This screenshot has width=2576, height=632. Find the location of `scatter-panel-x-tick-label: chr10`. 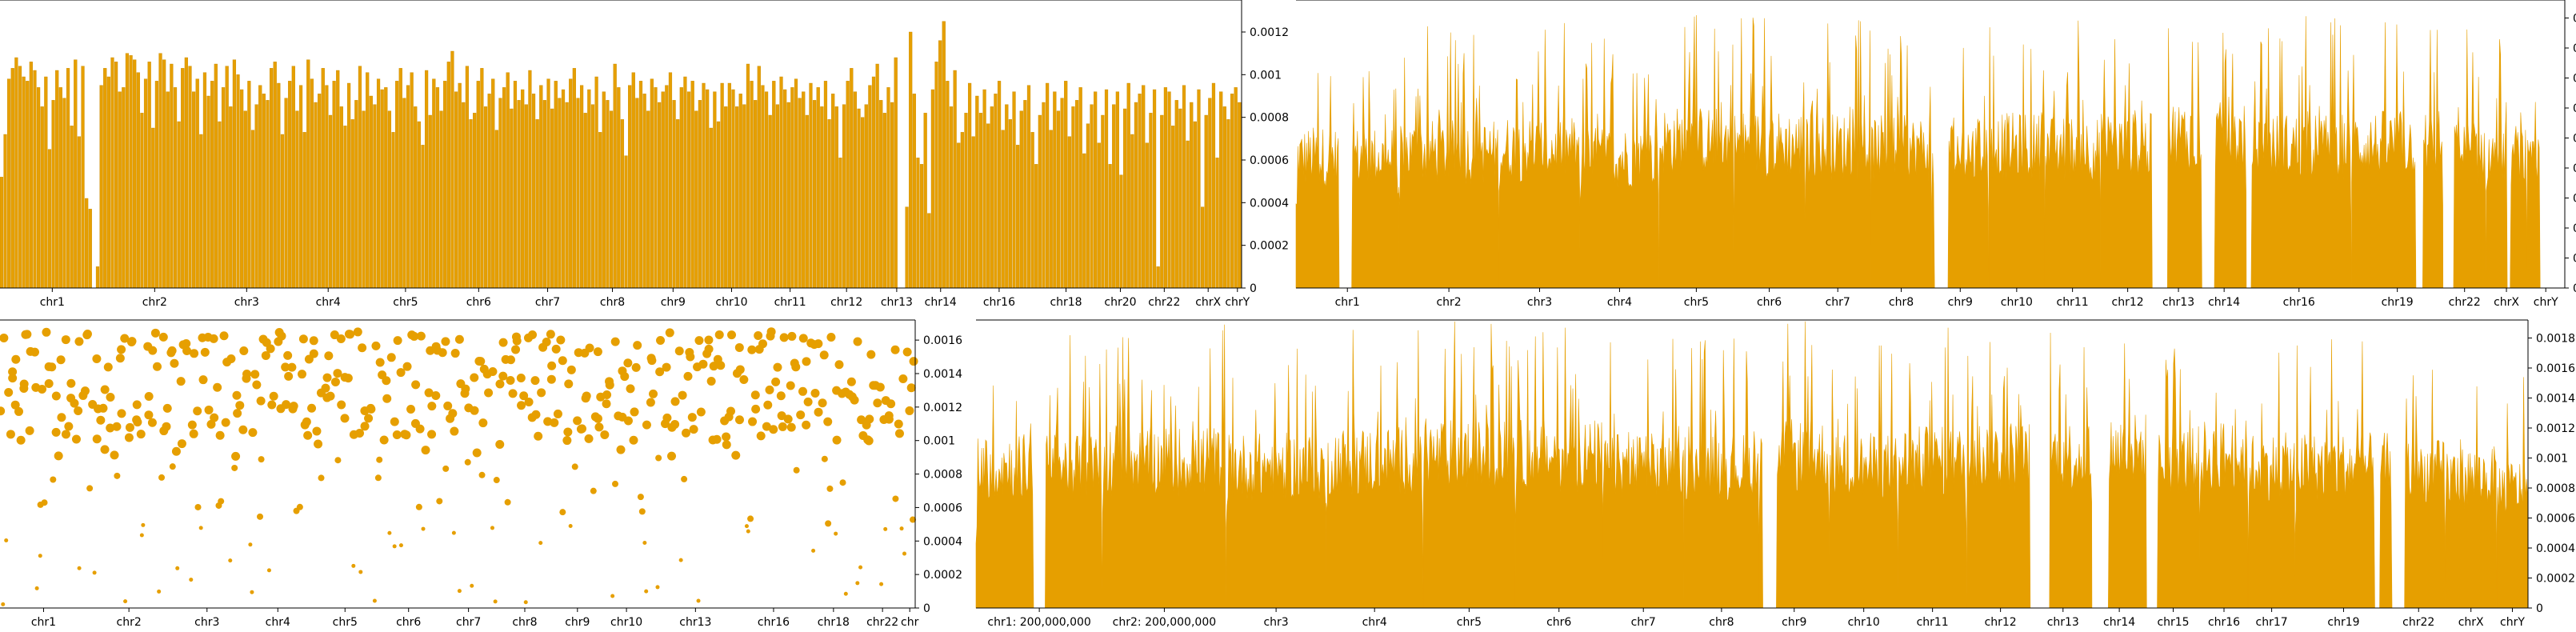

scatter-panel-x-tick-label: chr10 is located at coordinates (626, 622).